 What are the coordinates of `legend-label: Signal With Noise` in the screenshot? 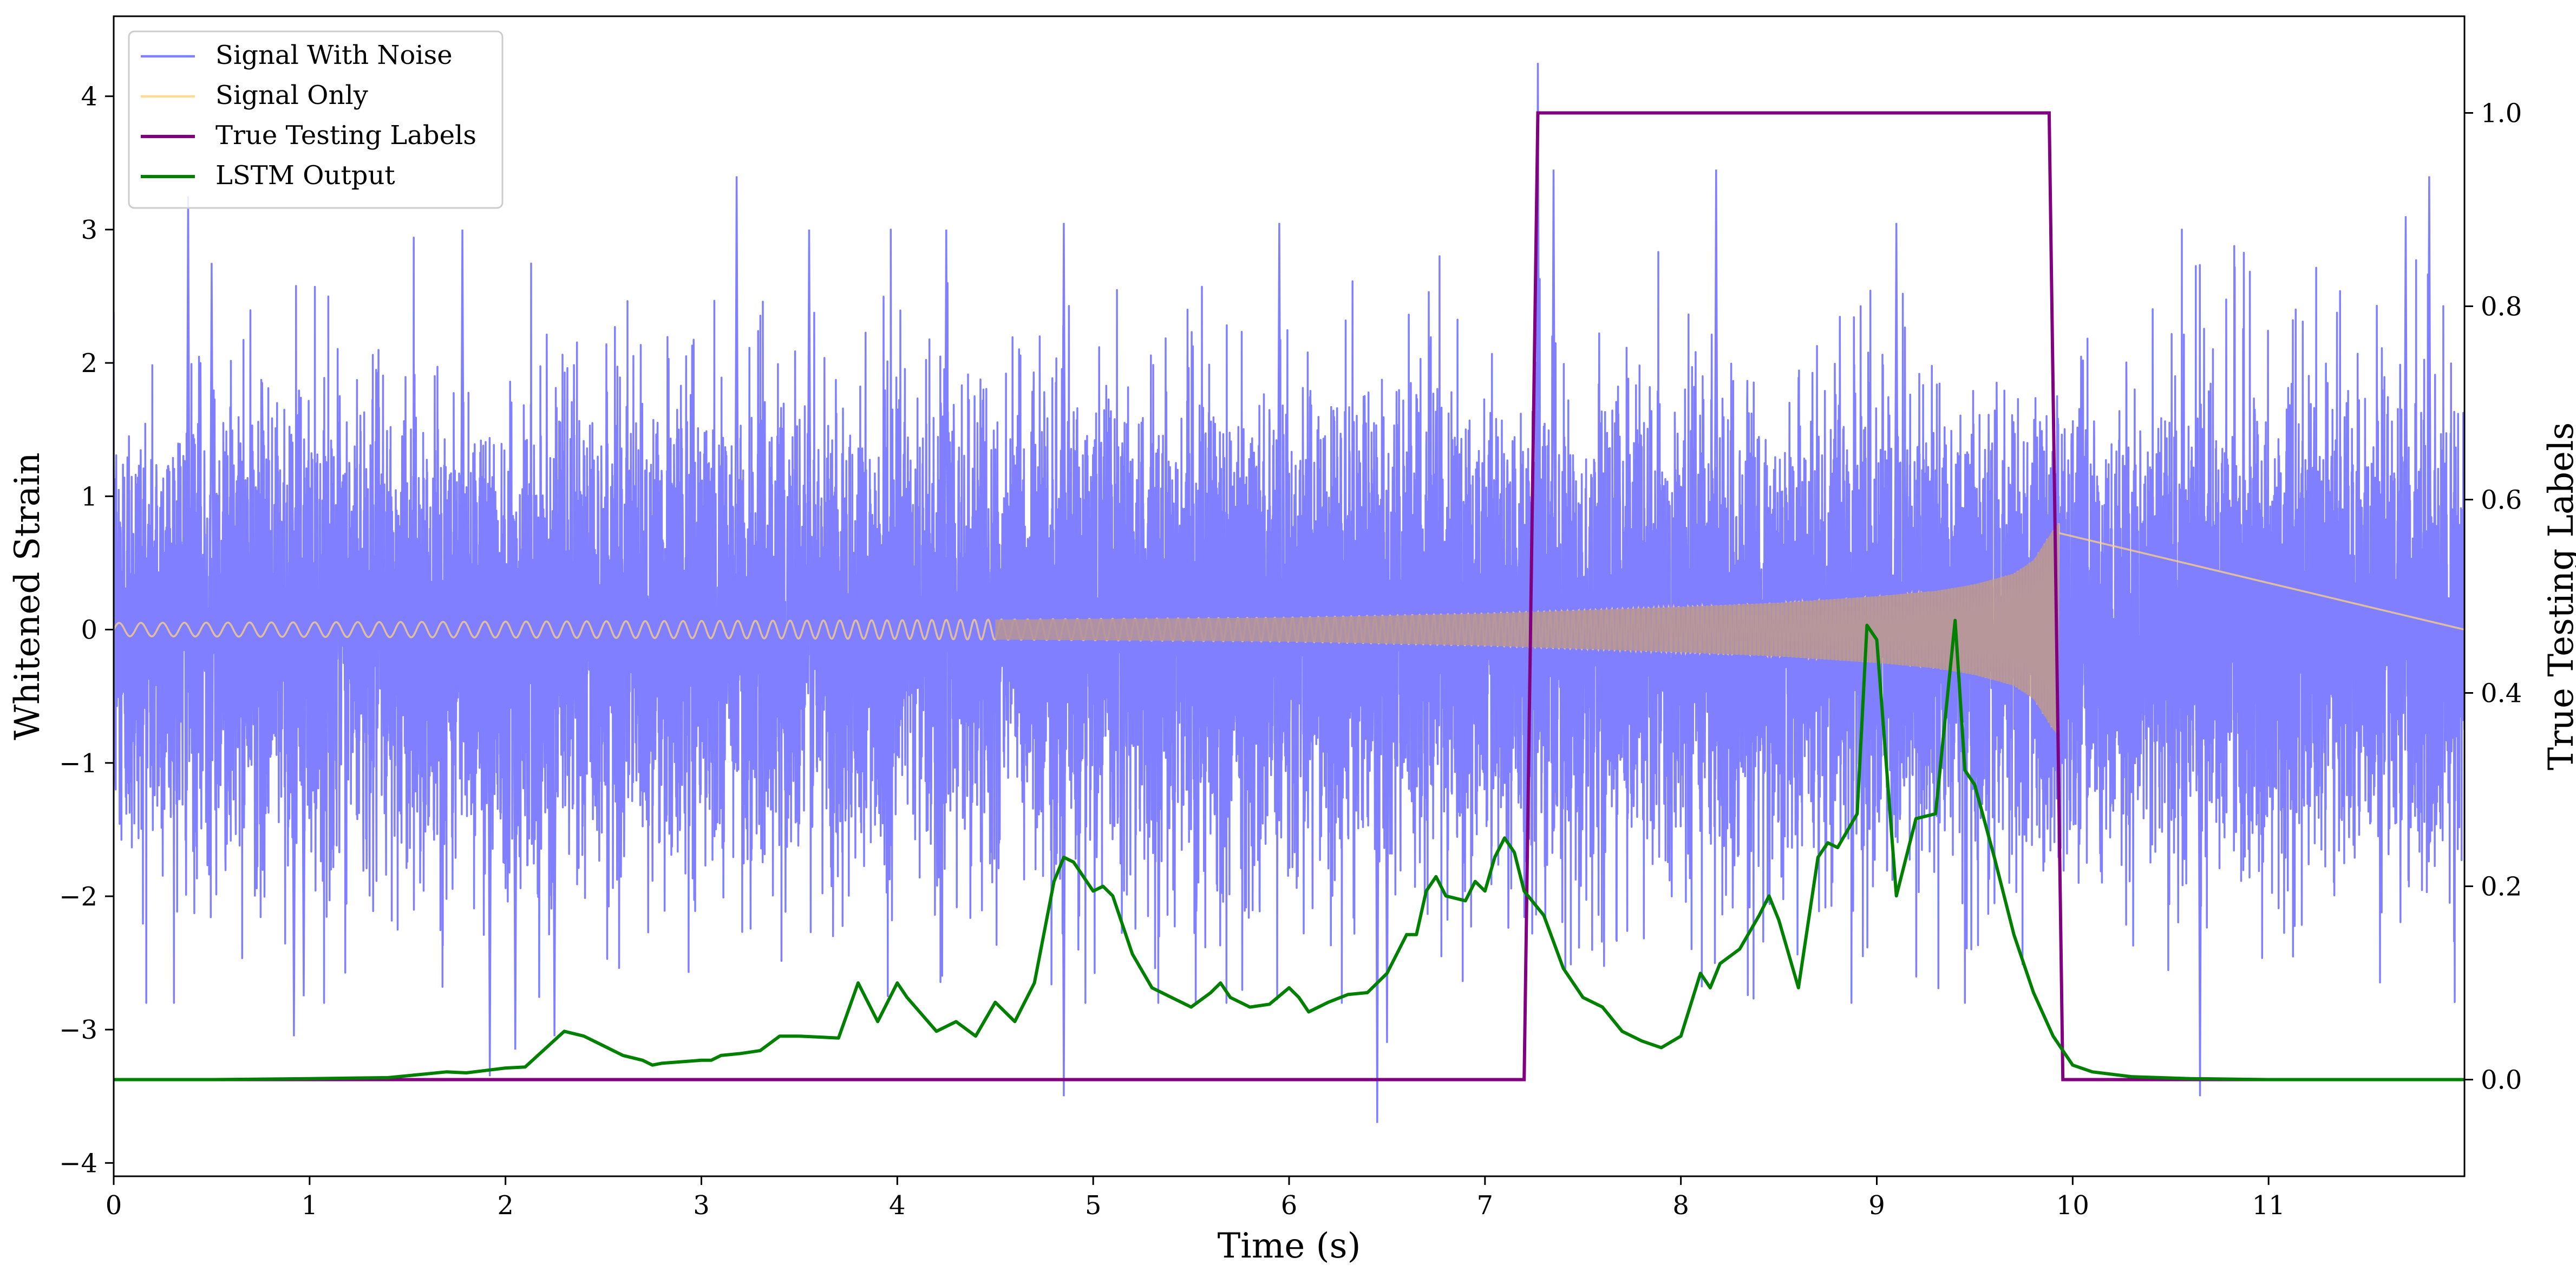 It's located at (334, 55).